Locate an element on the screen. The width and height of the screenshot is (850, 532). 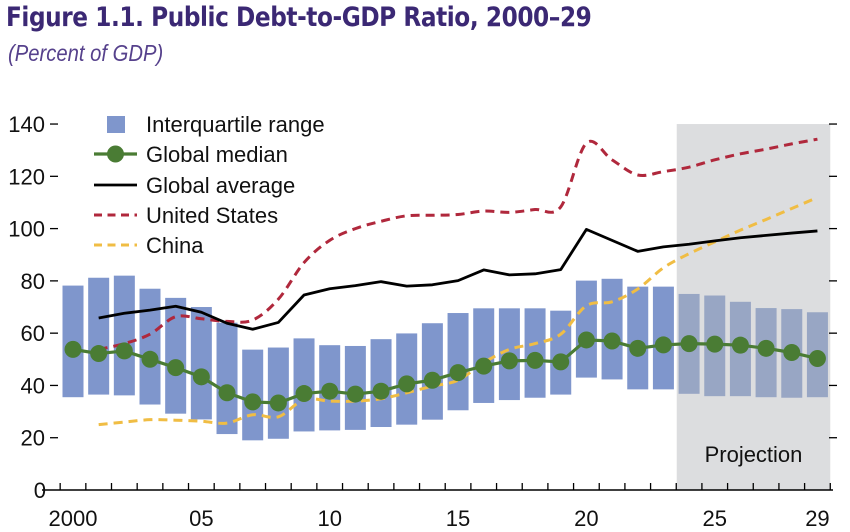
legend-item-median: Global median is located at coordinates (191, 154).